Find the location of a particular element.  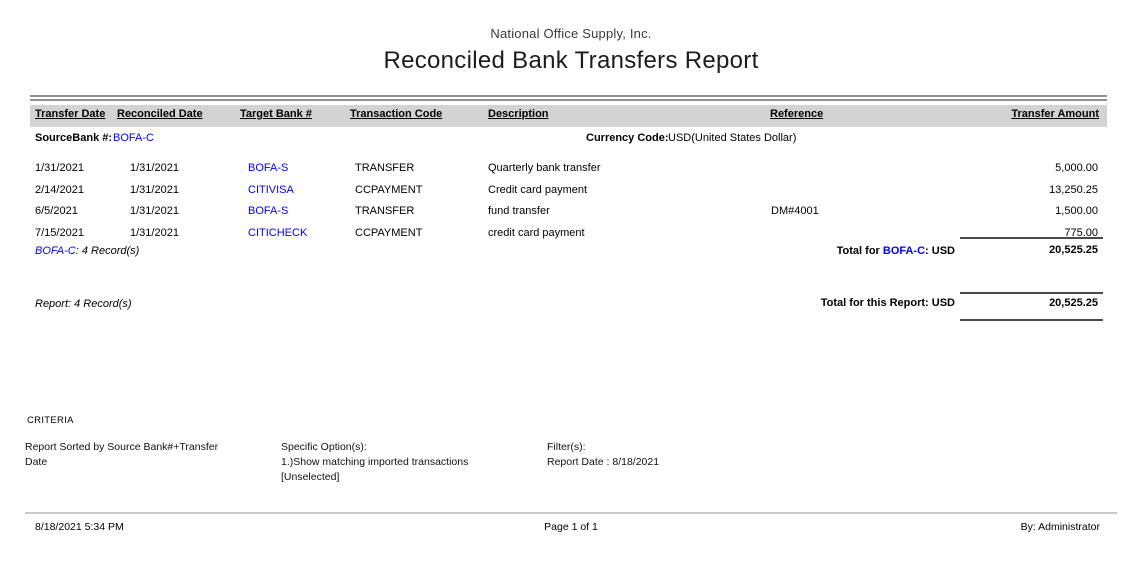

cell-transfer-date: 6/5/2021 is located at coordinates (56, 211).